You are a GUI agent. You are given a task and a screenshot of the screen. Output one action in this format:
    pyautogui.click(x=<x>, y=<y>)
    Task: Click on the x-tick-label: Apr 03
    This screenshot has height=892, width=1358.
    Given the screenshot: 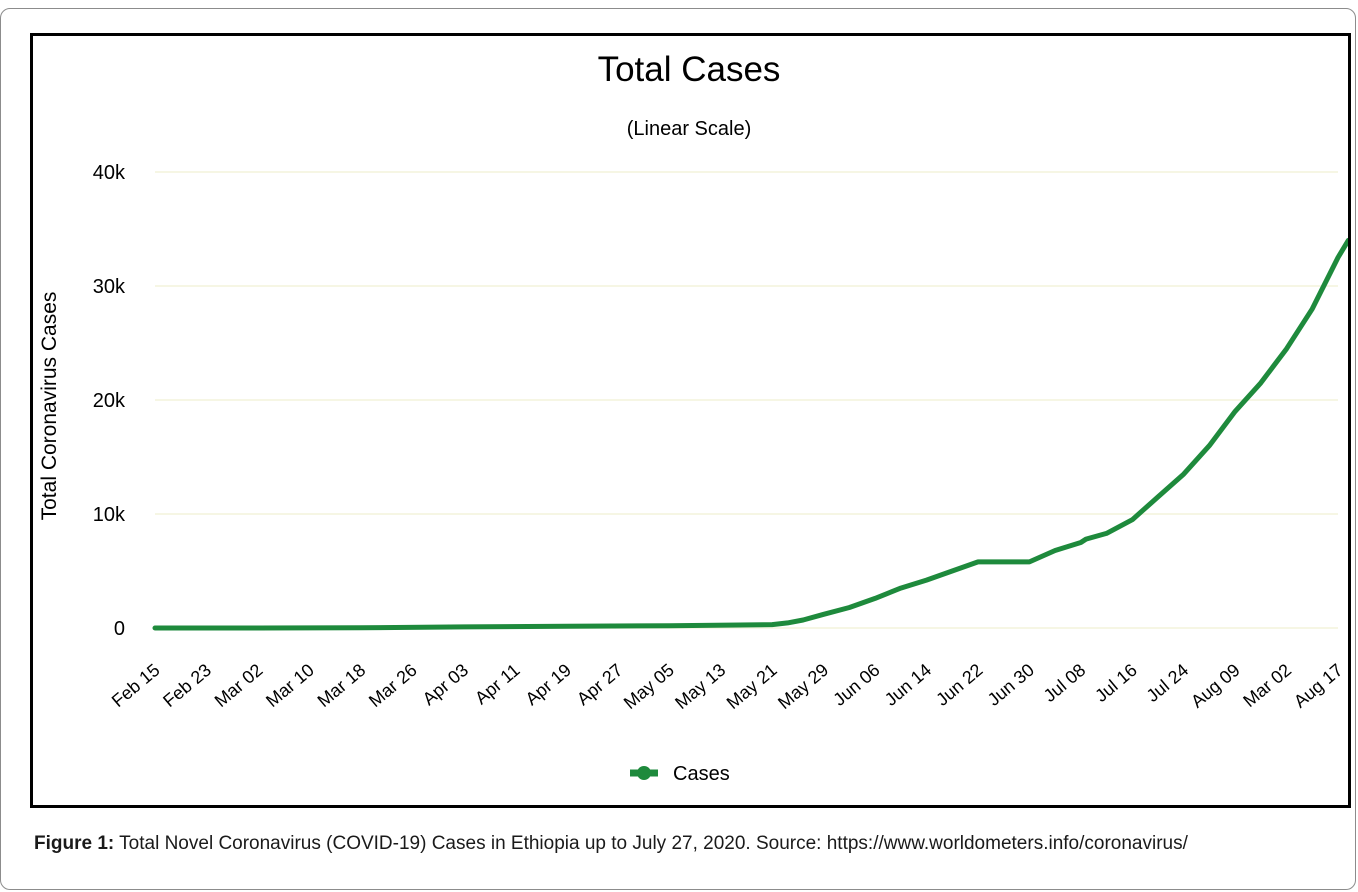 What is the action you would take?
    pyautogui.click(x=445, y=684)
    